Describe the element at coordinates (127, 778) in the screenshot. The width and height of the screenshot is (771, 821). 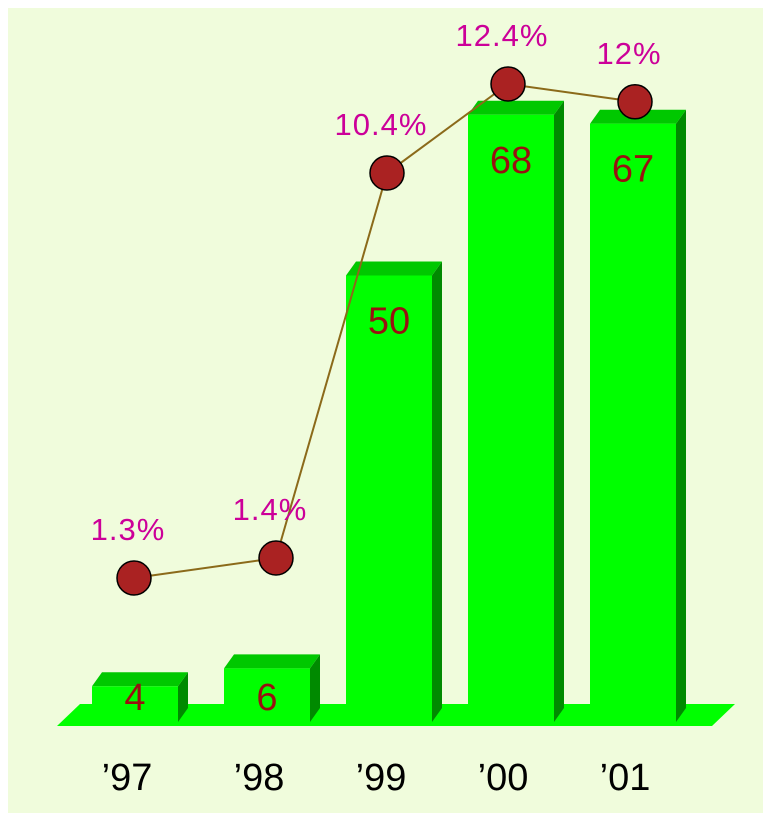
I see `category-tick-label: ’97` at that location.